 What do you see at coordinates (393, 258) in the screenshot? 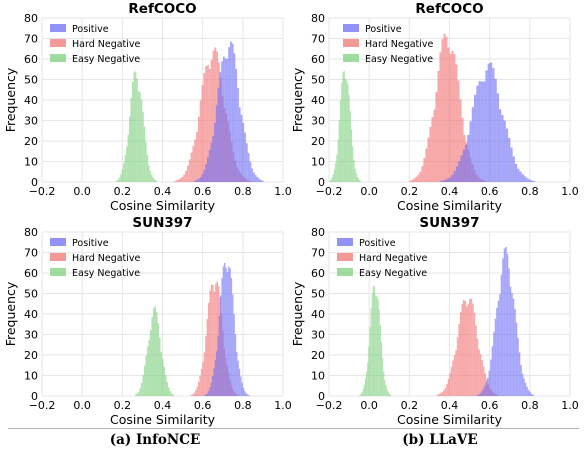
I see `legend-label: Hard Negative` at bounding box center [393, 258].